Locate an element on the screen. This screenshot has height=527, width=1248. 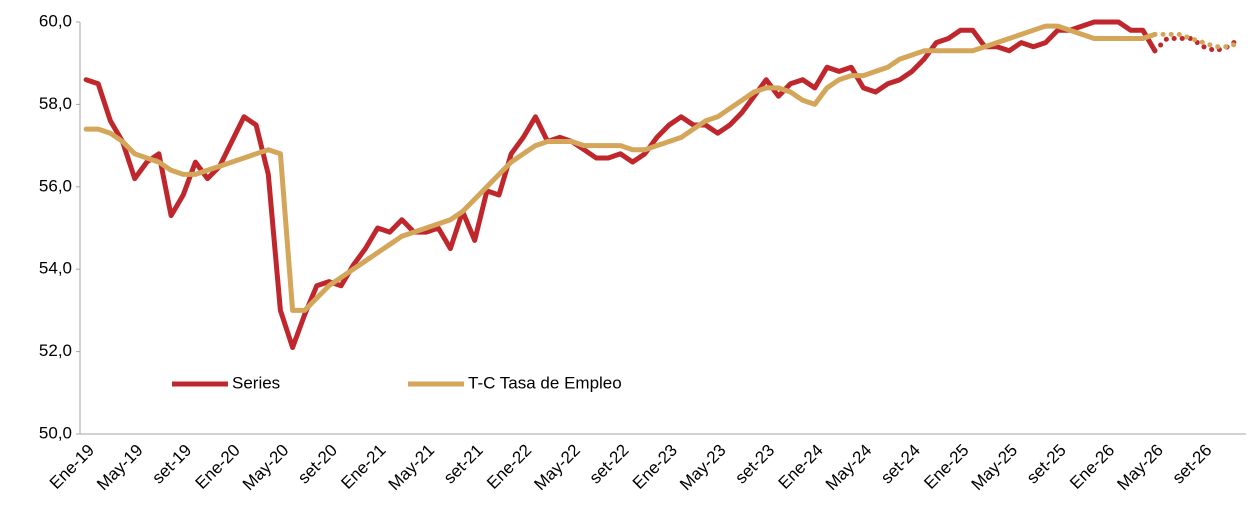
x-tick-label: May-23 is located at coordinates (703, 468).